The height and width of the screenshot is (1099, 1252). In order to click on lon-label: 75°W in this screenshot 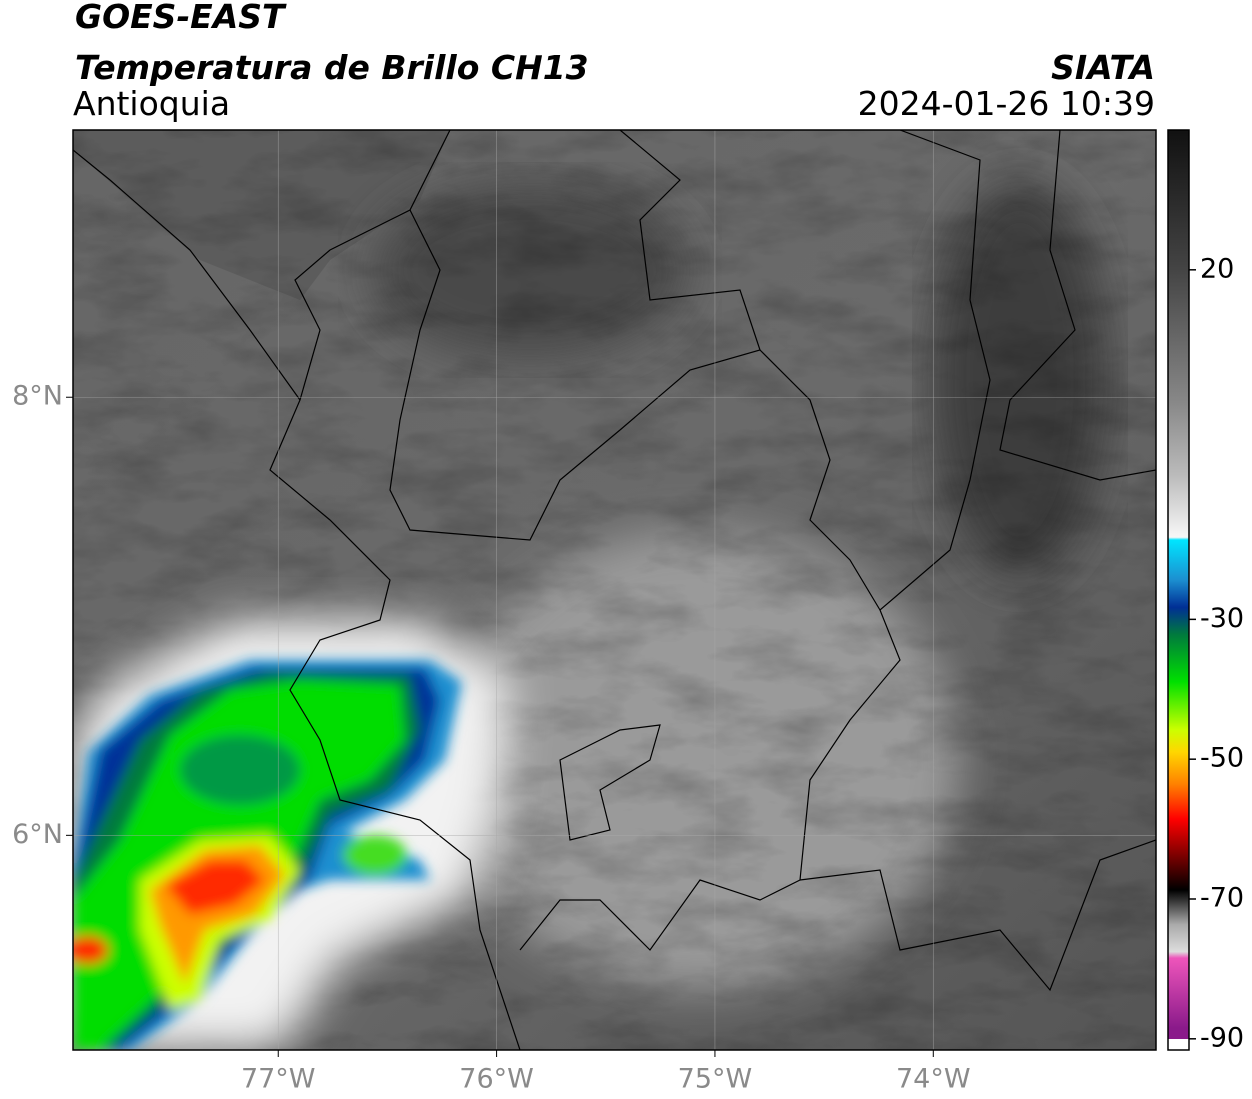, I will do `click(715, 1079)`.